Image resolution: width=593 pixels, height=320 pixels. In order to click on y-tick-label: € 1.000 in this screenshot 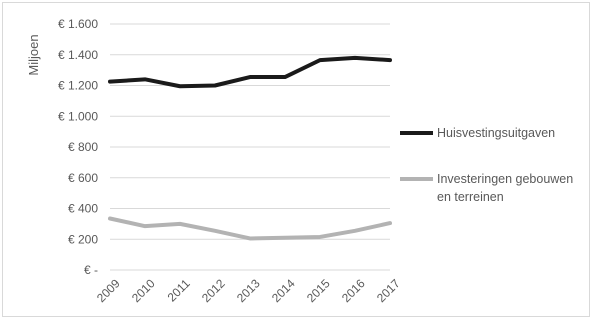, I will do `click(78, 116)`.